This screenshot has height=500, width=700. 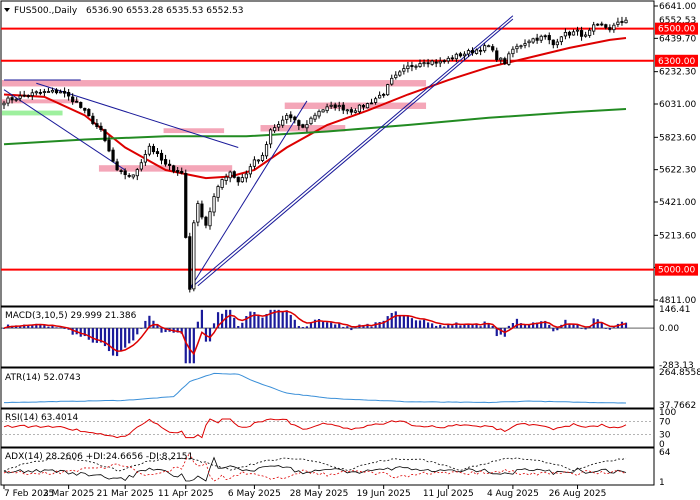 What do you see at coordinates (677, 406) in the screenshot?
I see `atr-tick-label-1: 37.7662` at bounding box center [677, 406].